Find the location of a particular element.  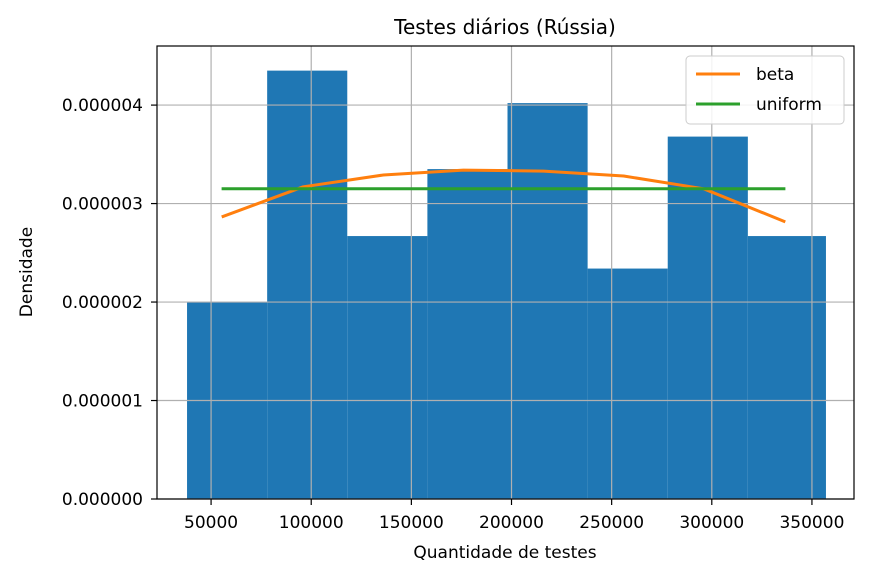

y-tick-label-0.000000: 0.000000 is located at coordinates (102, 500).